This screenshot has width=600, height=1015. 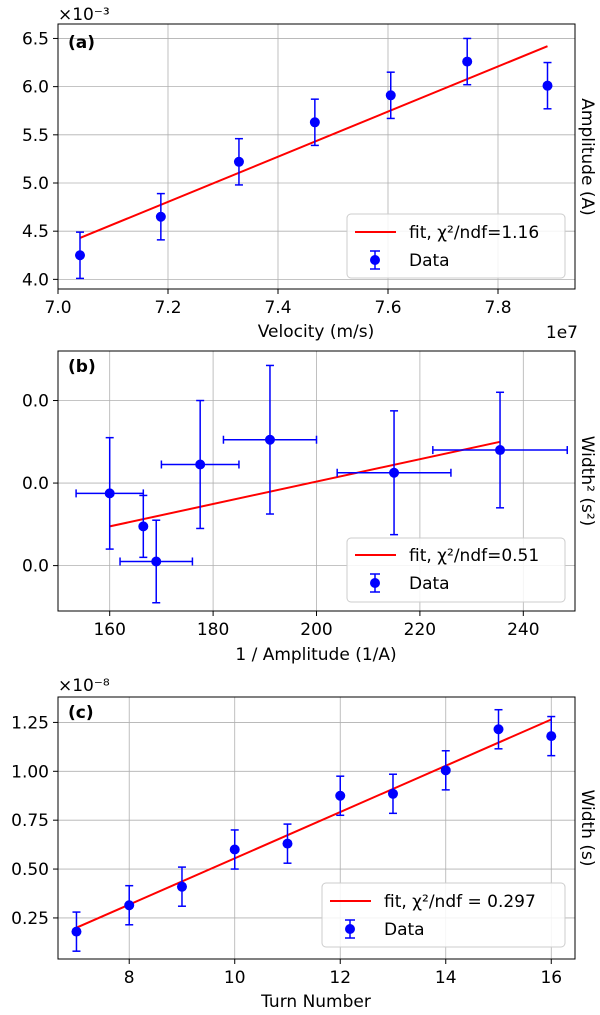 What do you see at coordinates (167, 308) in the screenshot?
I see `chart-a-xtick-label: 7.2` at bounding box center [167, 308].